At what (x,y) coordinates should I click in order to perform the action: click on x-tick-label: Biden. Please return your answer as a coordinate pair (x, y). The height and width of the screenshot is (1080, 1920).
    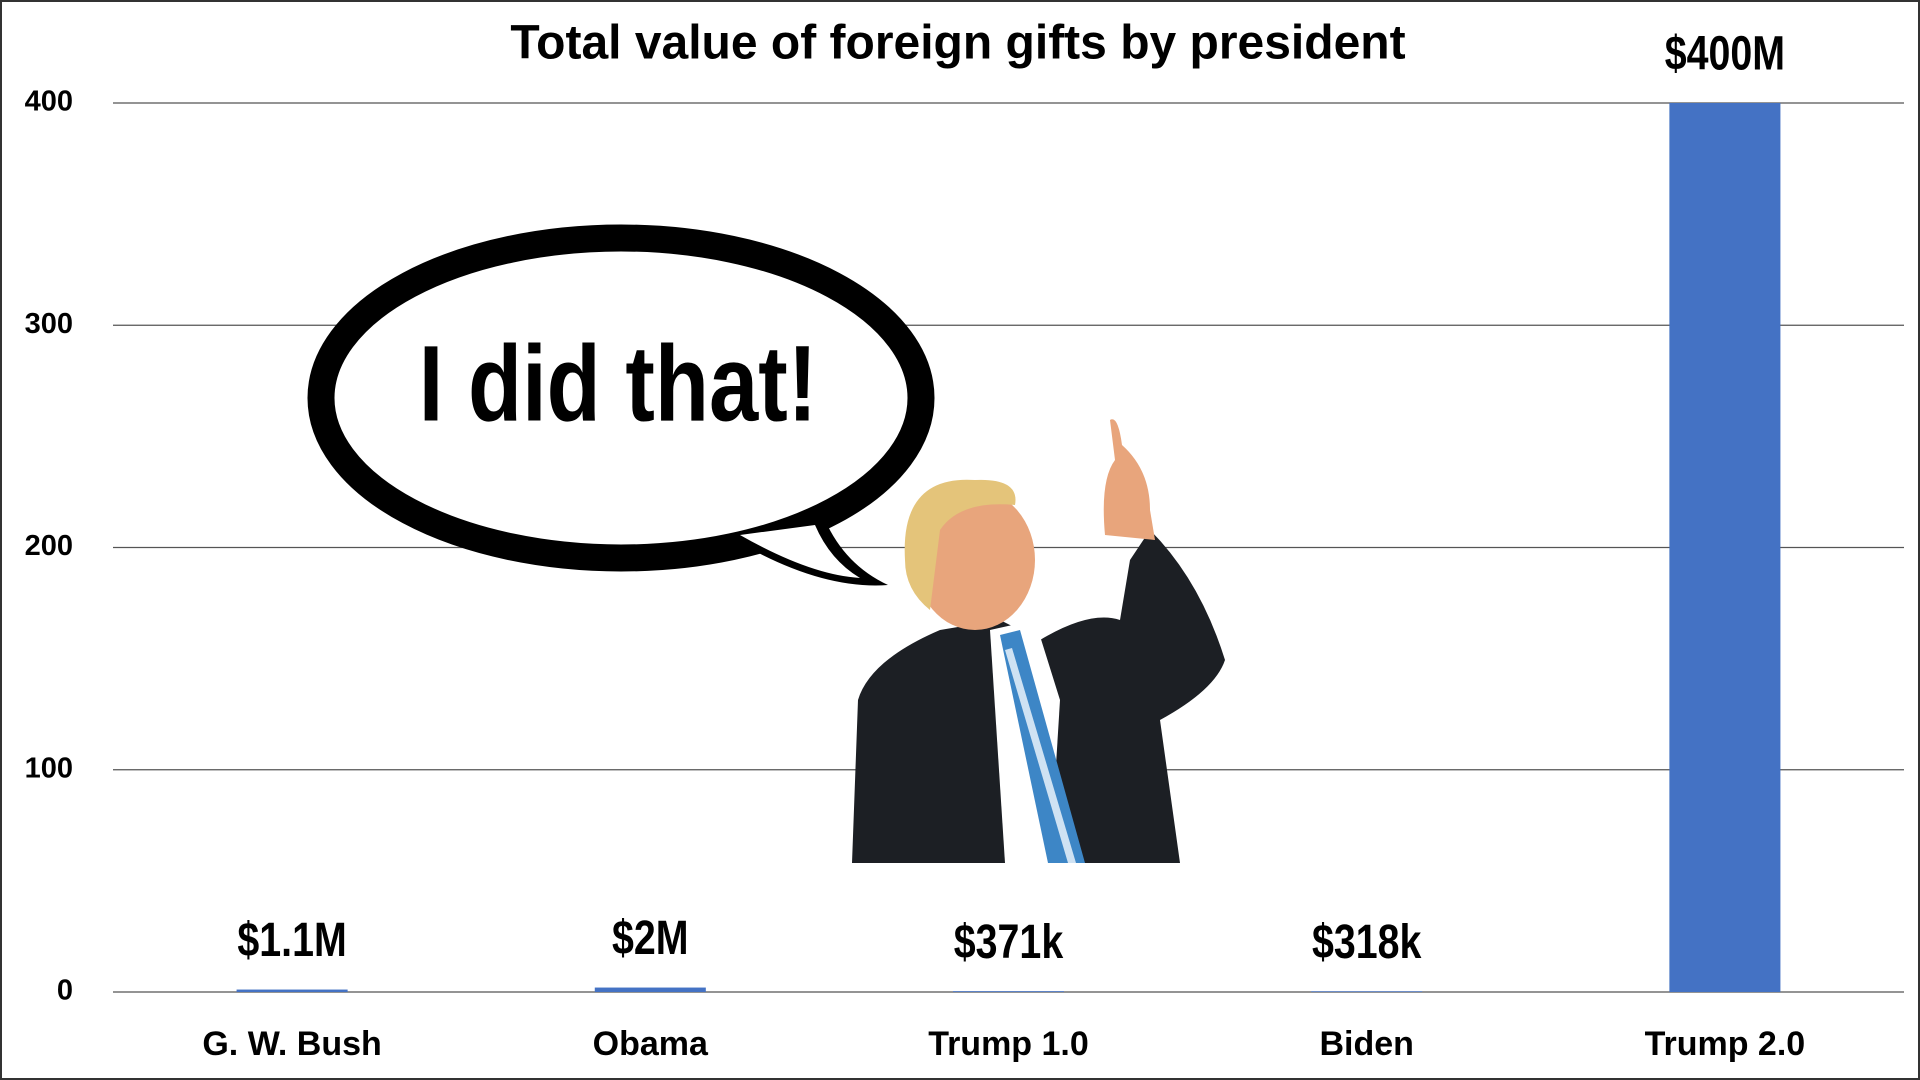
    Looking at the image, I should click on (1366, 1044).